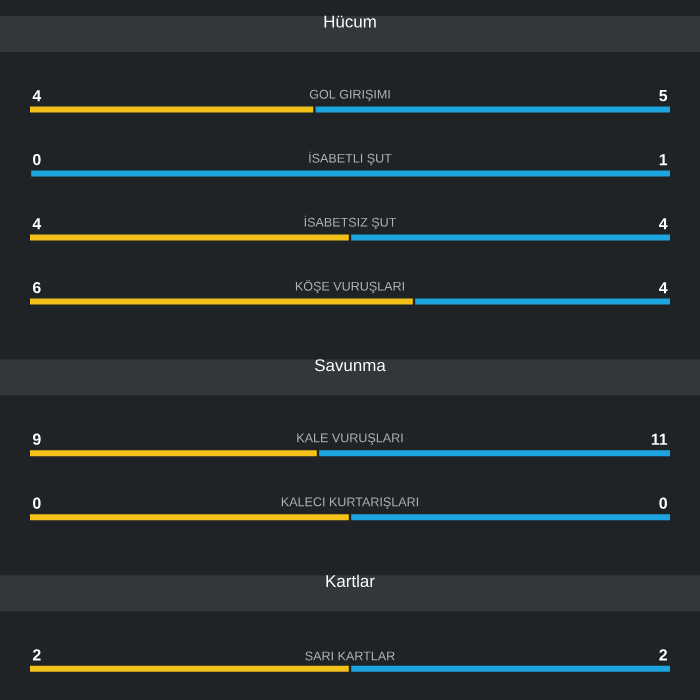 The image size is (700, 700). What do you see at coordinates (350, 581) in the screenshot?
I see `text: Kartlar` at bounding box center [350, 581].